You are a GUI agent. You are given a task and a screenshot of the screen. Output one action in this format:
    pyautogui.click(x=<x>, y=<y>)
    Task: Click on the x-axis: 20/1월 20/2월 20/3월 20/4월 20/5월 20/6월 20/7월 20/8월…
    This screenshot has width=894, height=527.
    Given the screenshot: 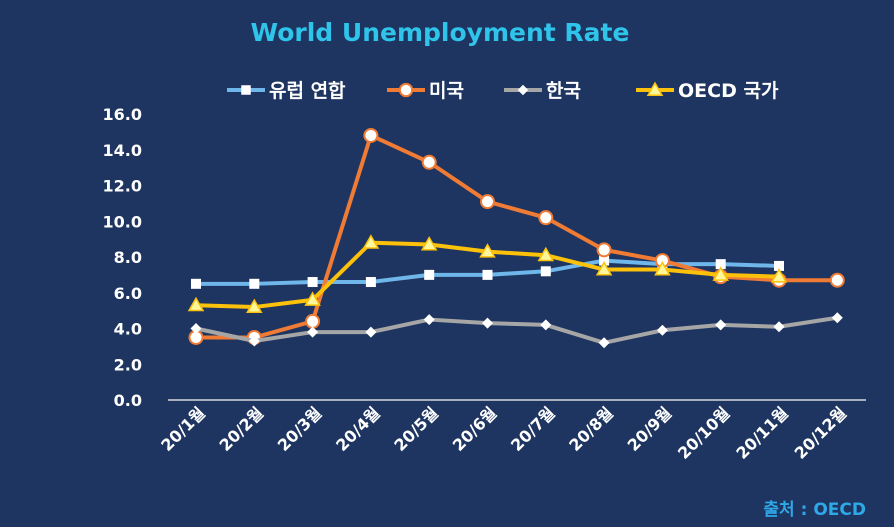 What is the action you would take?
    pyautogui.click(x=503, y=432)
    